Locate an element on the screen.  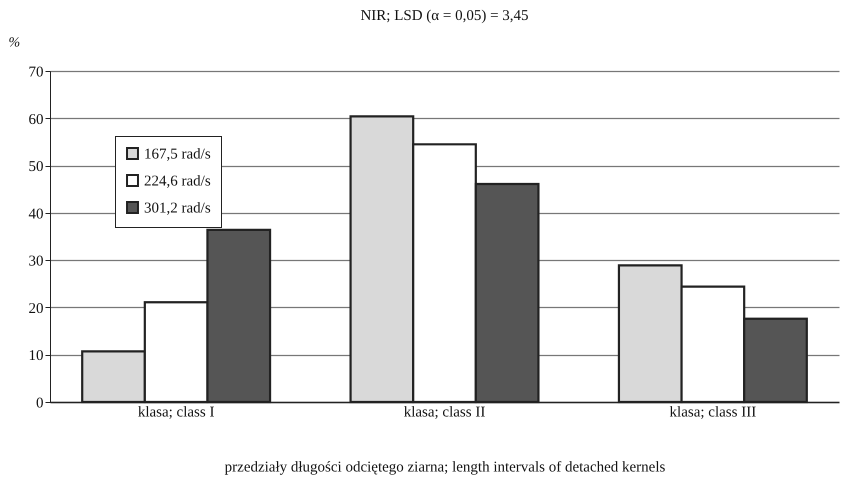
legend-label: 167,5 rad/s is located at coordinates (177, 154).